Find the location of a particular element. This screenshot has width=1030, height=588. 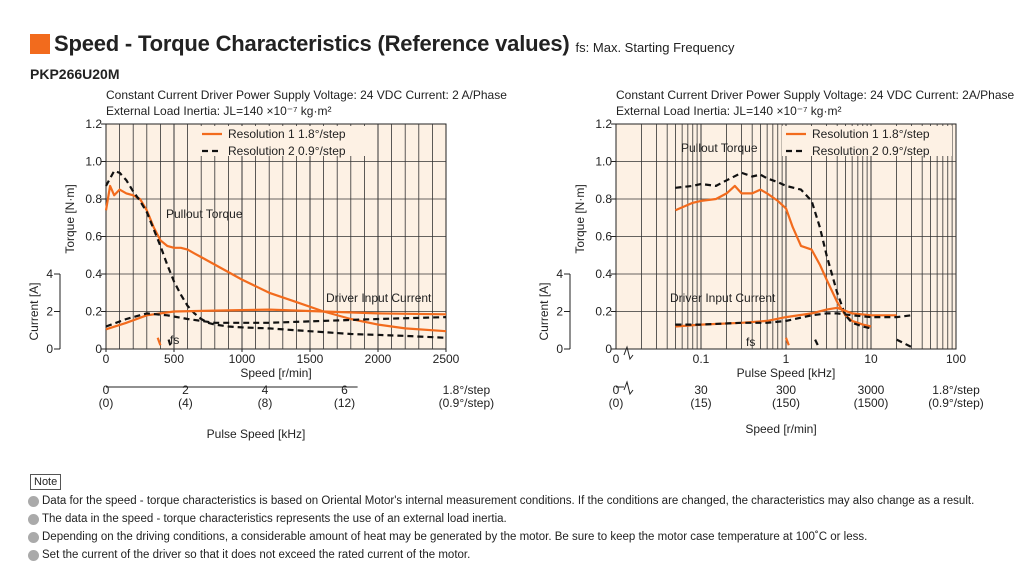

x-axis-label: Speed [r/min] is located at coordinates (275, 373).